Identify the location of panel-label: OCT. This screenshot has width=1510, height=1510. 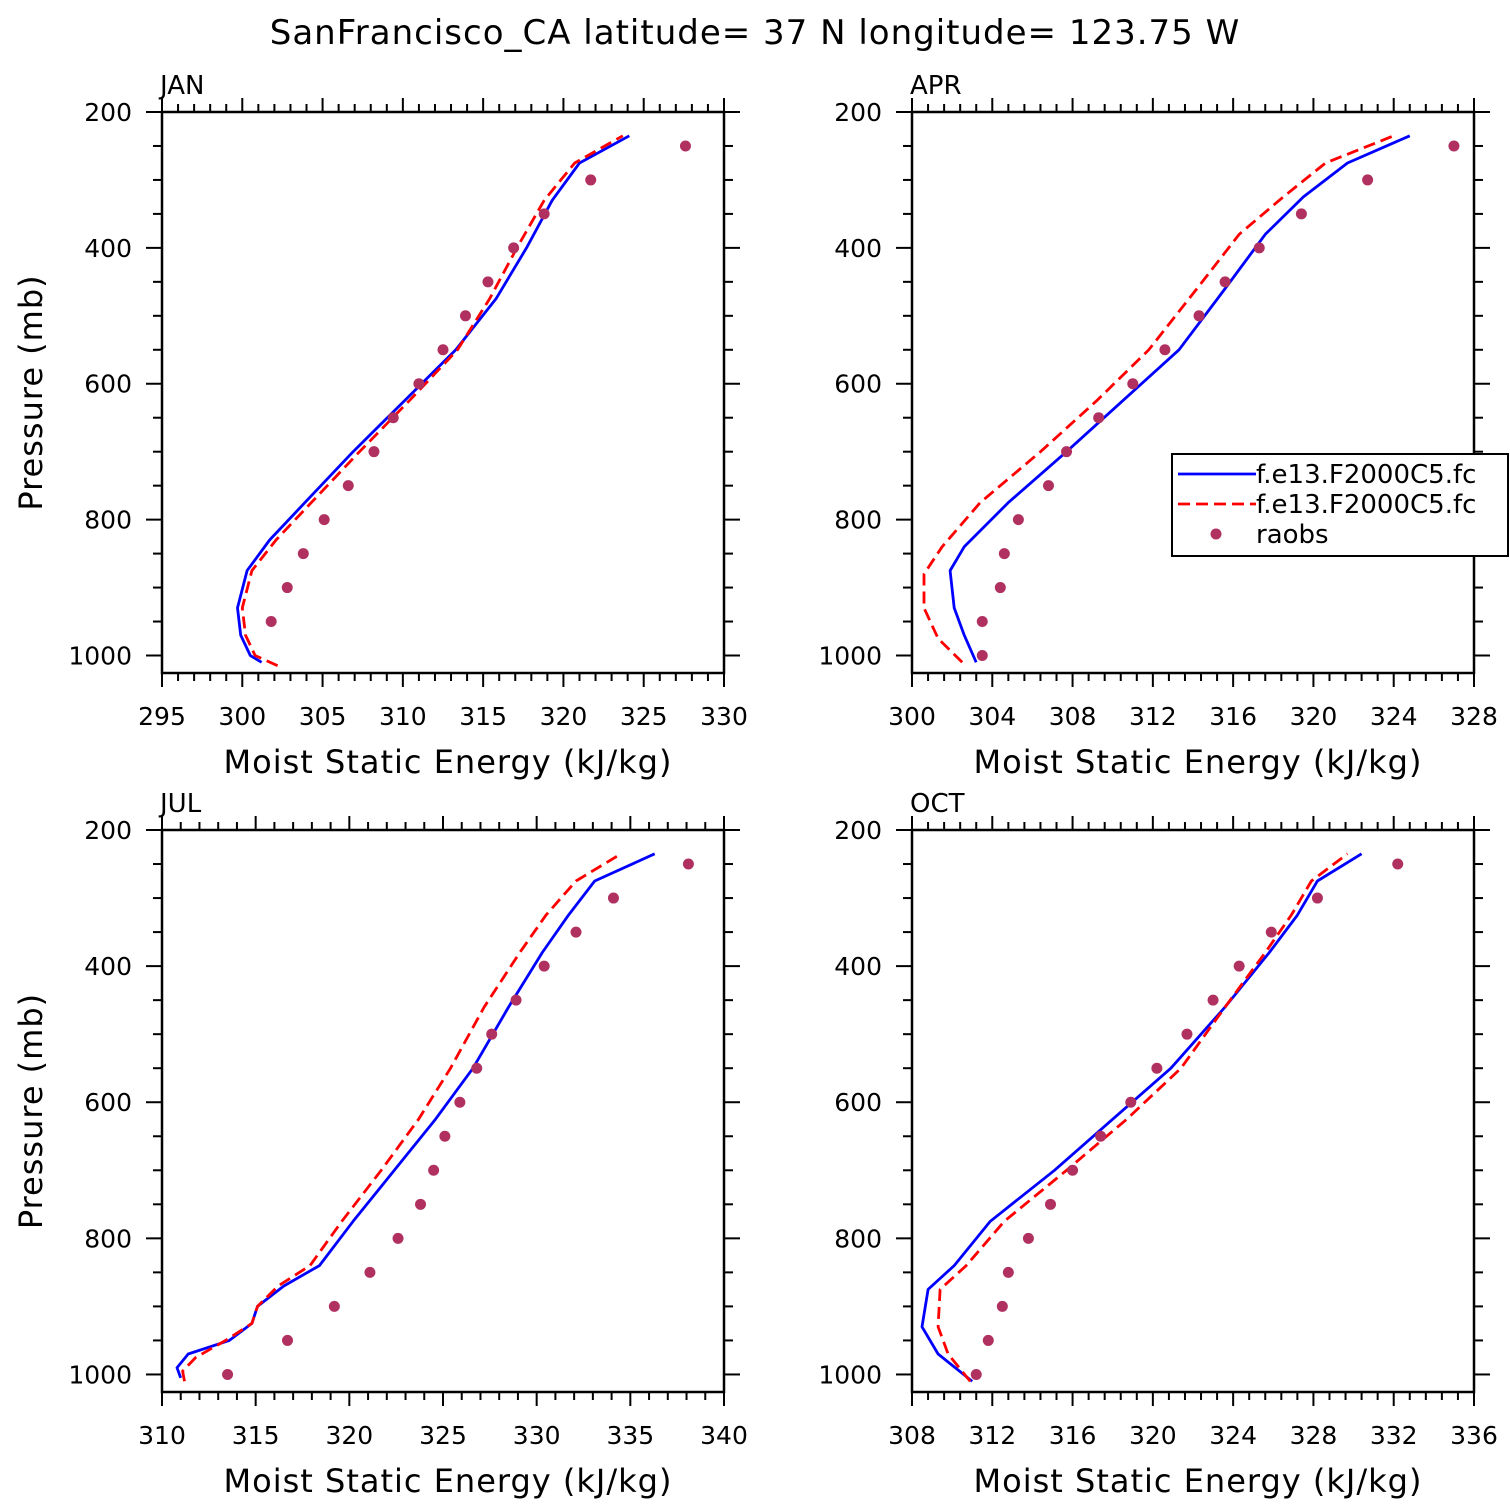
(937, 804).